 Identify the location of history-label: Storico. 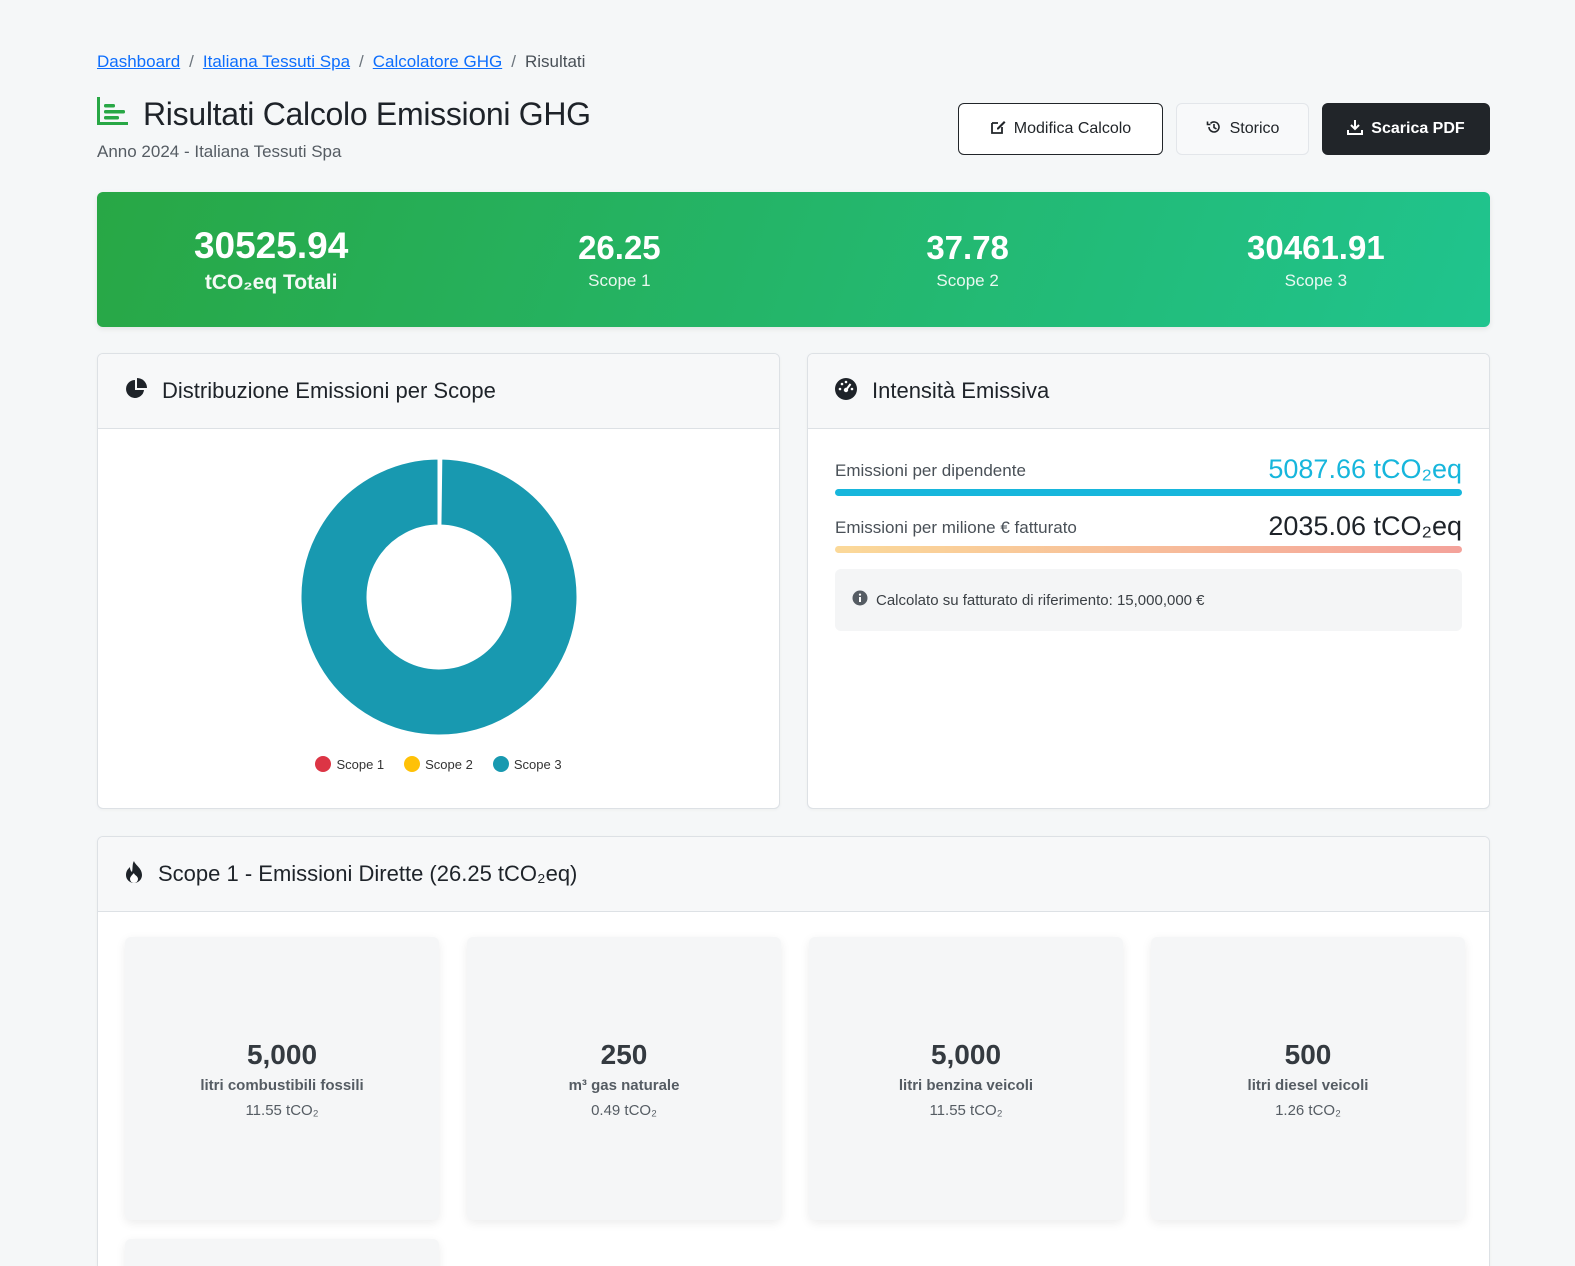
(1254, 128).